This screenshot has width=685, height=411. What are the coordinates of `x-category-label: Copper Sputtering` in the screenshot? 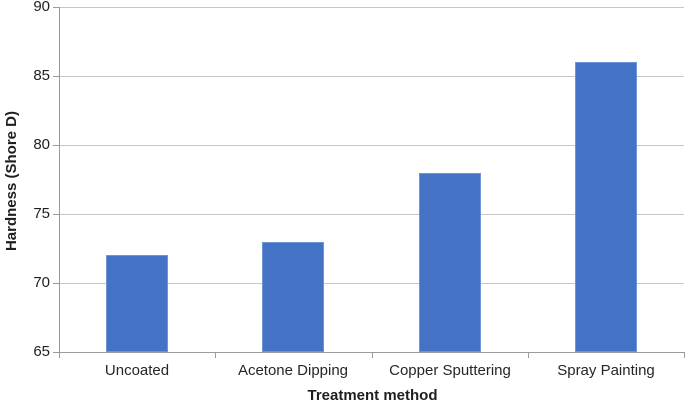 It's located at (450, 370).